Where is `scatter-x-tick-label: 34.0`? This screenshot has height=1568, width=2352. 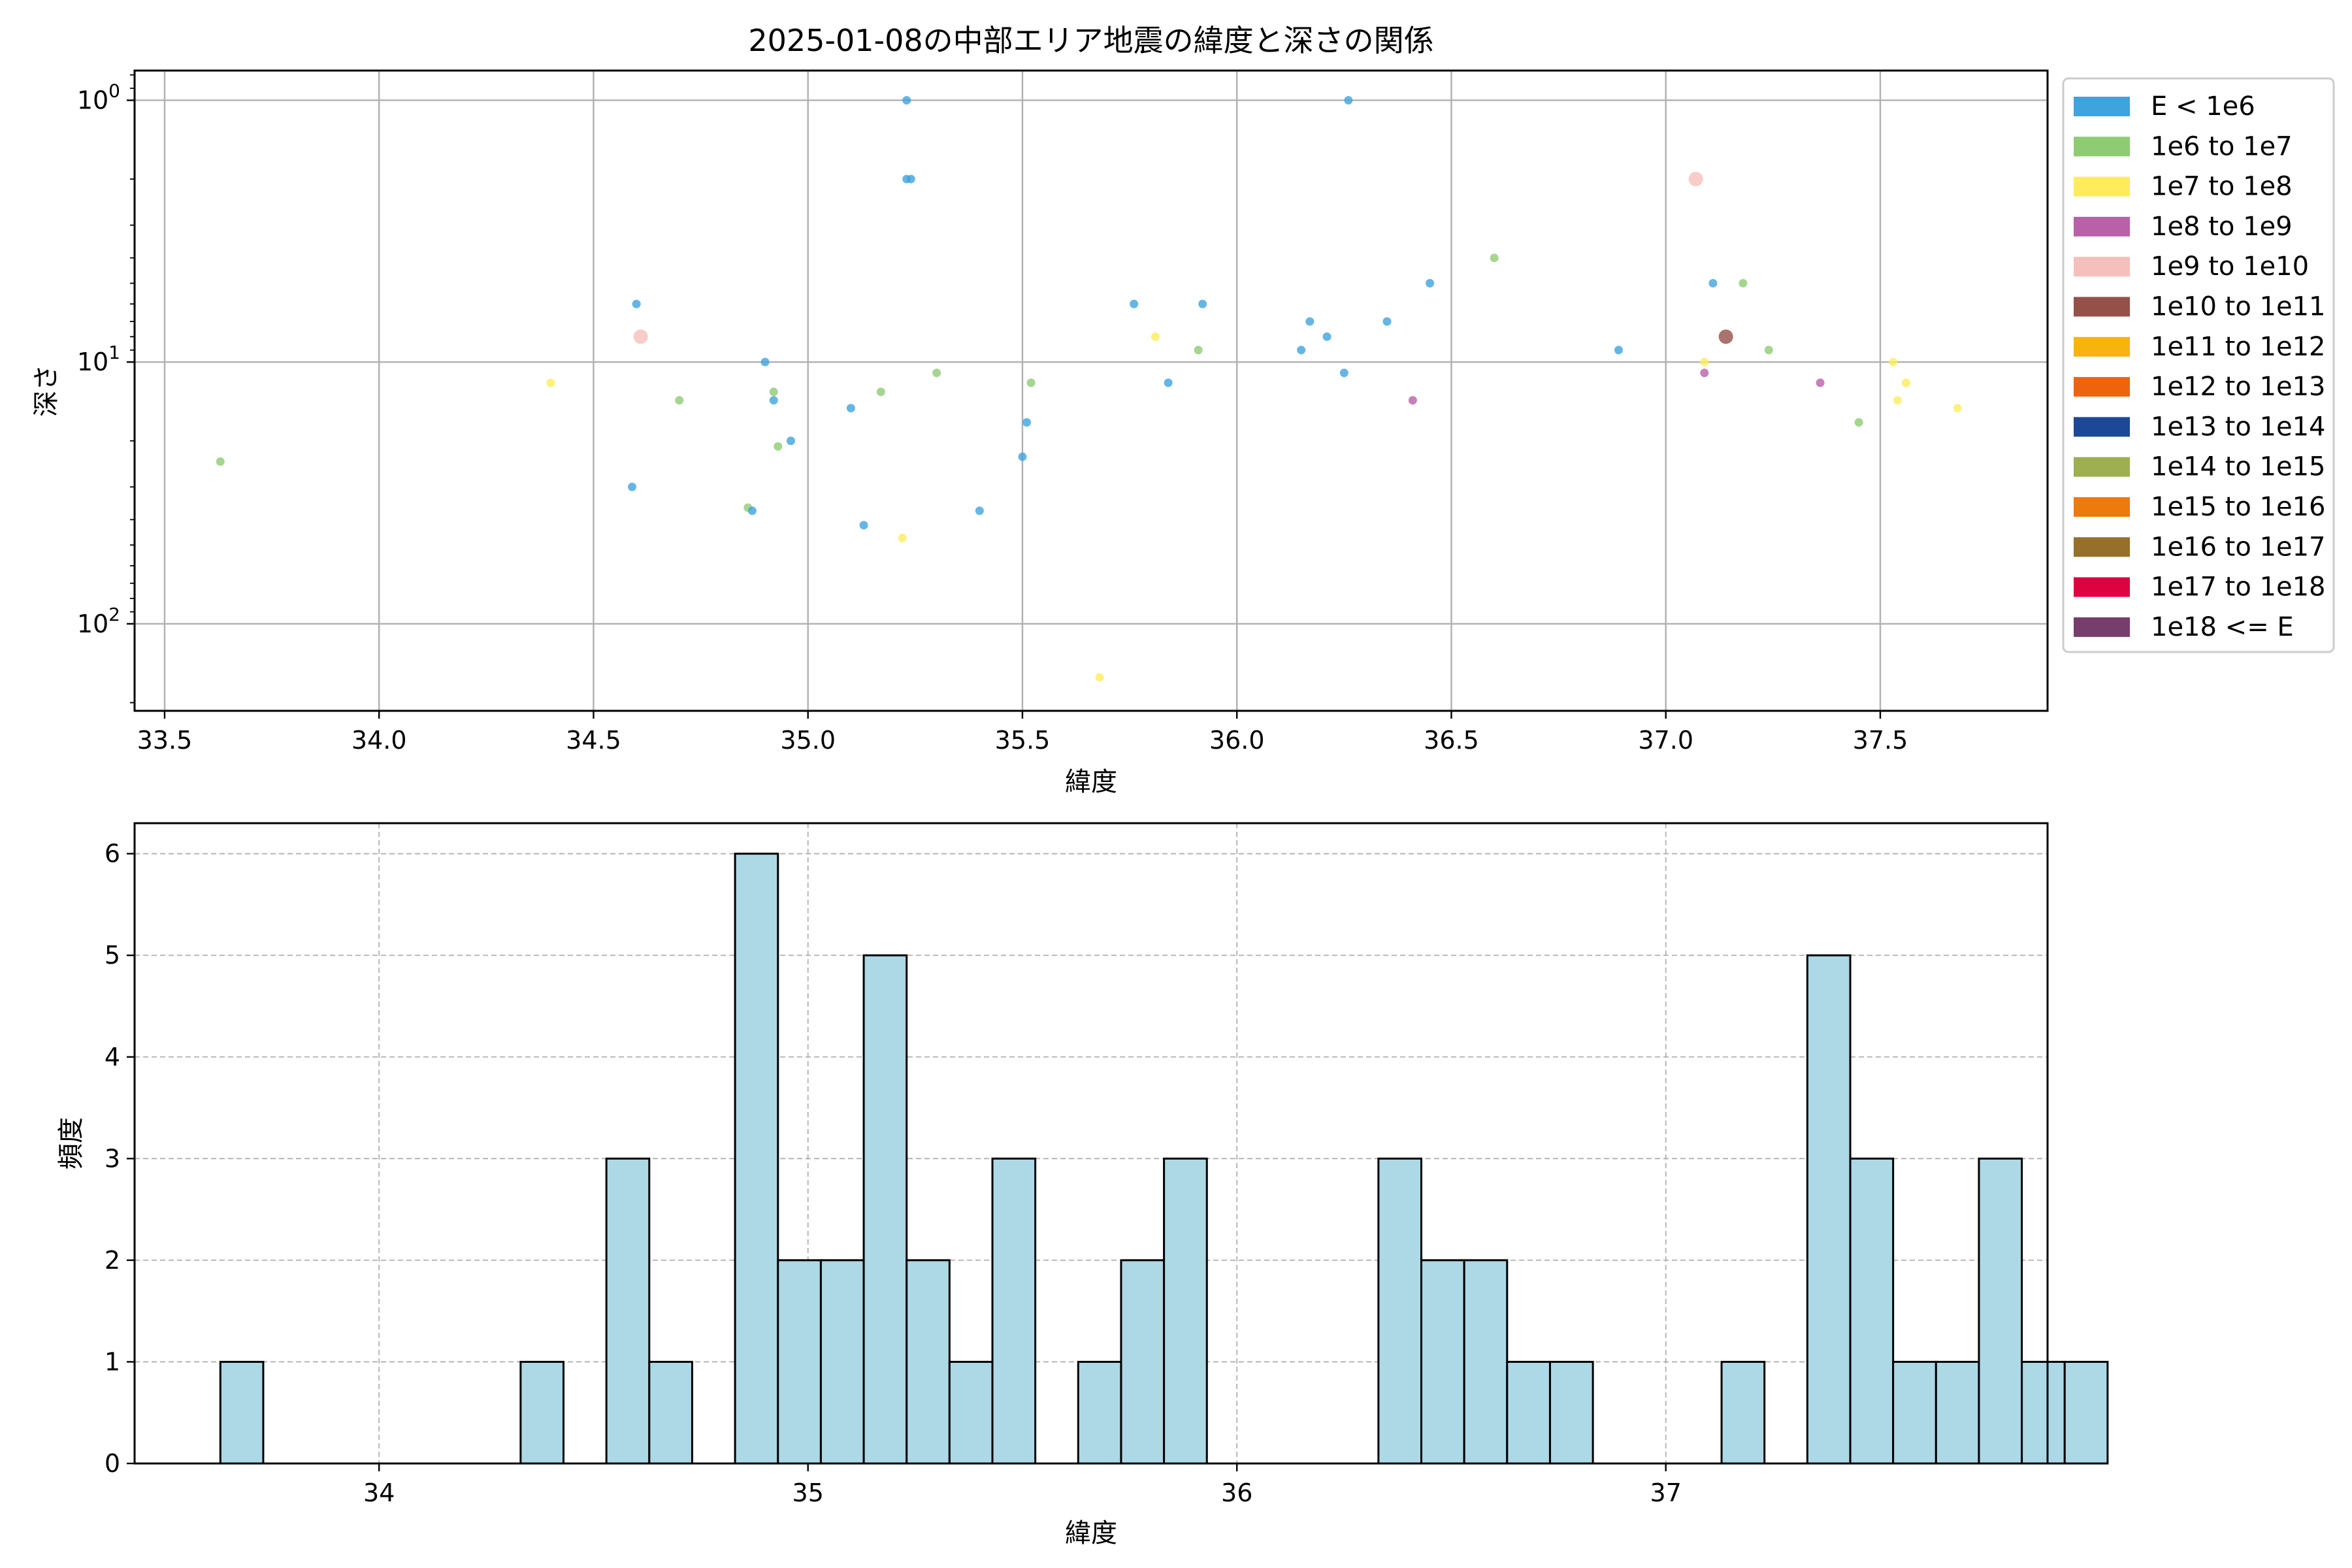
scatter-x-tick-label: 34.0 is located at coordinates (379, 740).